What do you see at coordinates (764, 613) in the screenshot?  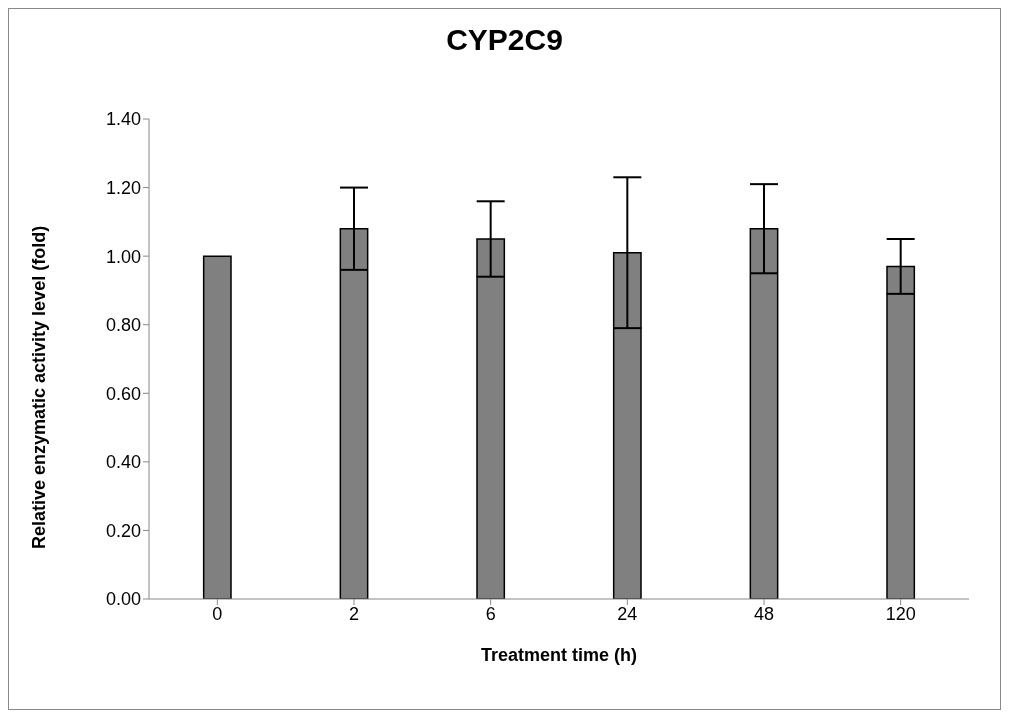 I see `x-tick-label: 48` at bounding box center [764, 613].